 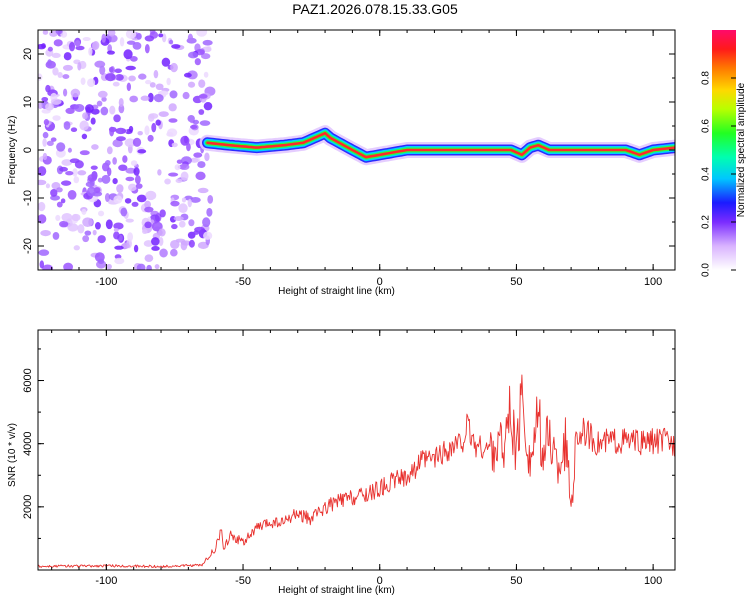 I want to click on colorbar-tick-label: 0.2, so click(x=706, y=222).